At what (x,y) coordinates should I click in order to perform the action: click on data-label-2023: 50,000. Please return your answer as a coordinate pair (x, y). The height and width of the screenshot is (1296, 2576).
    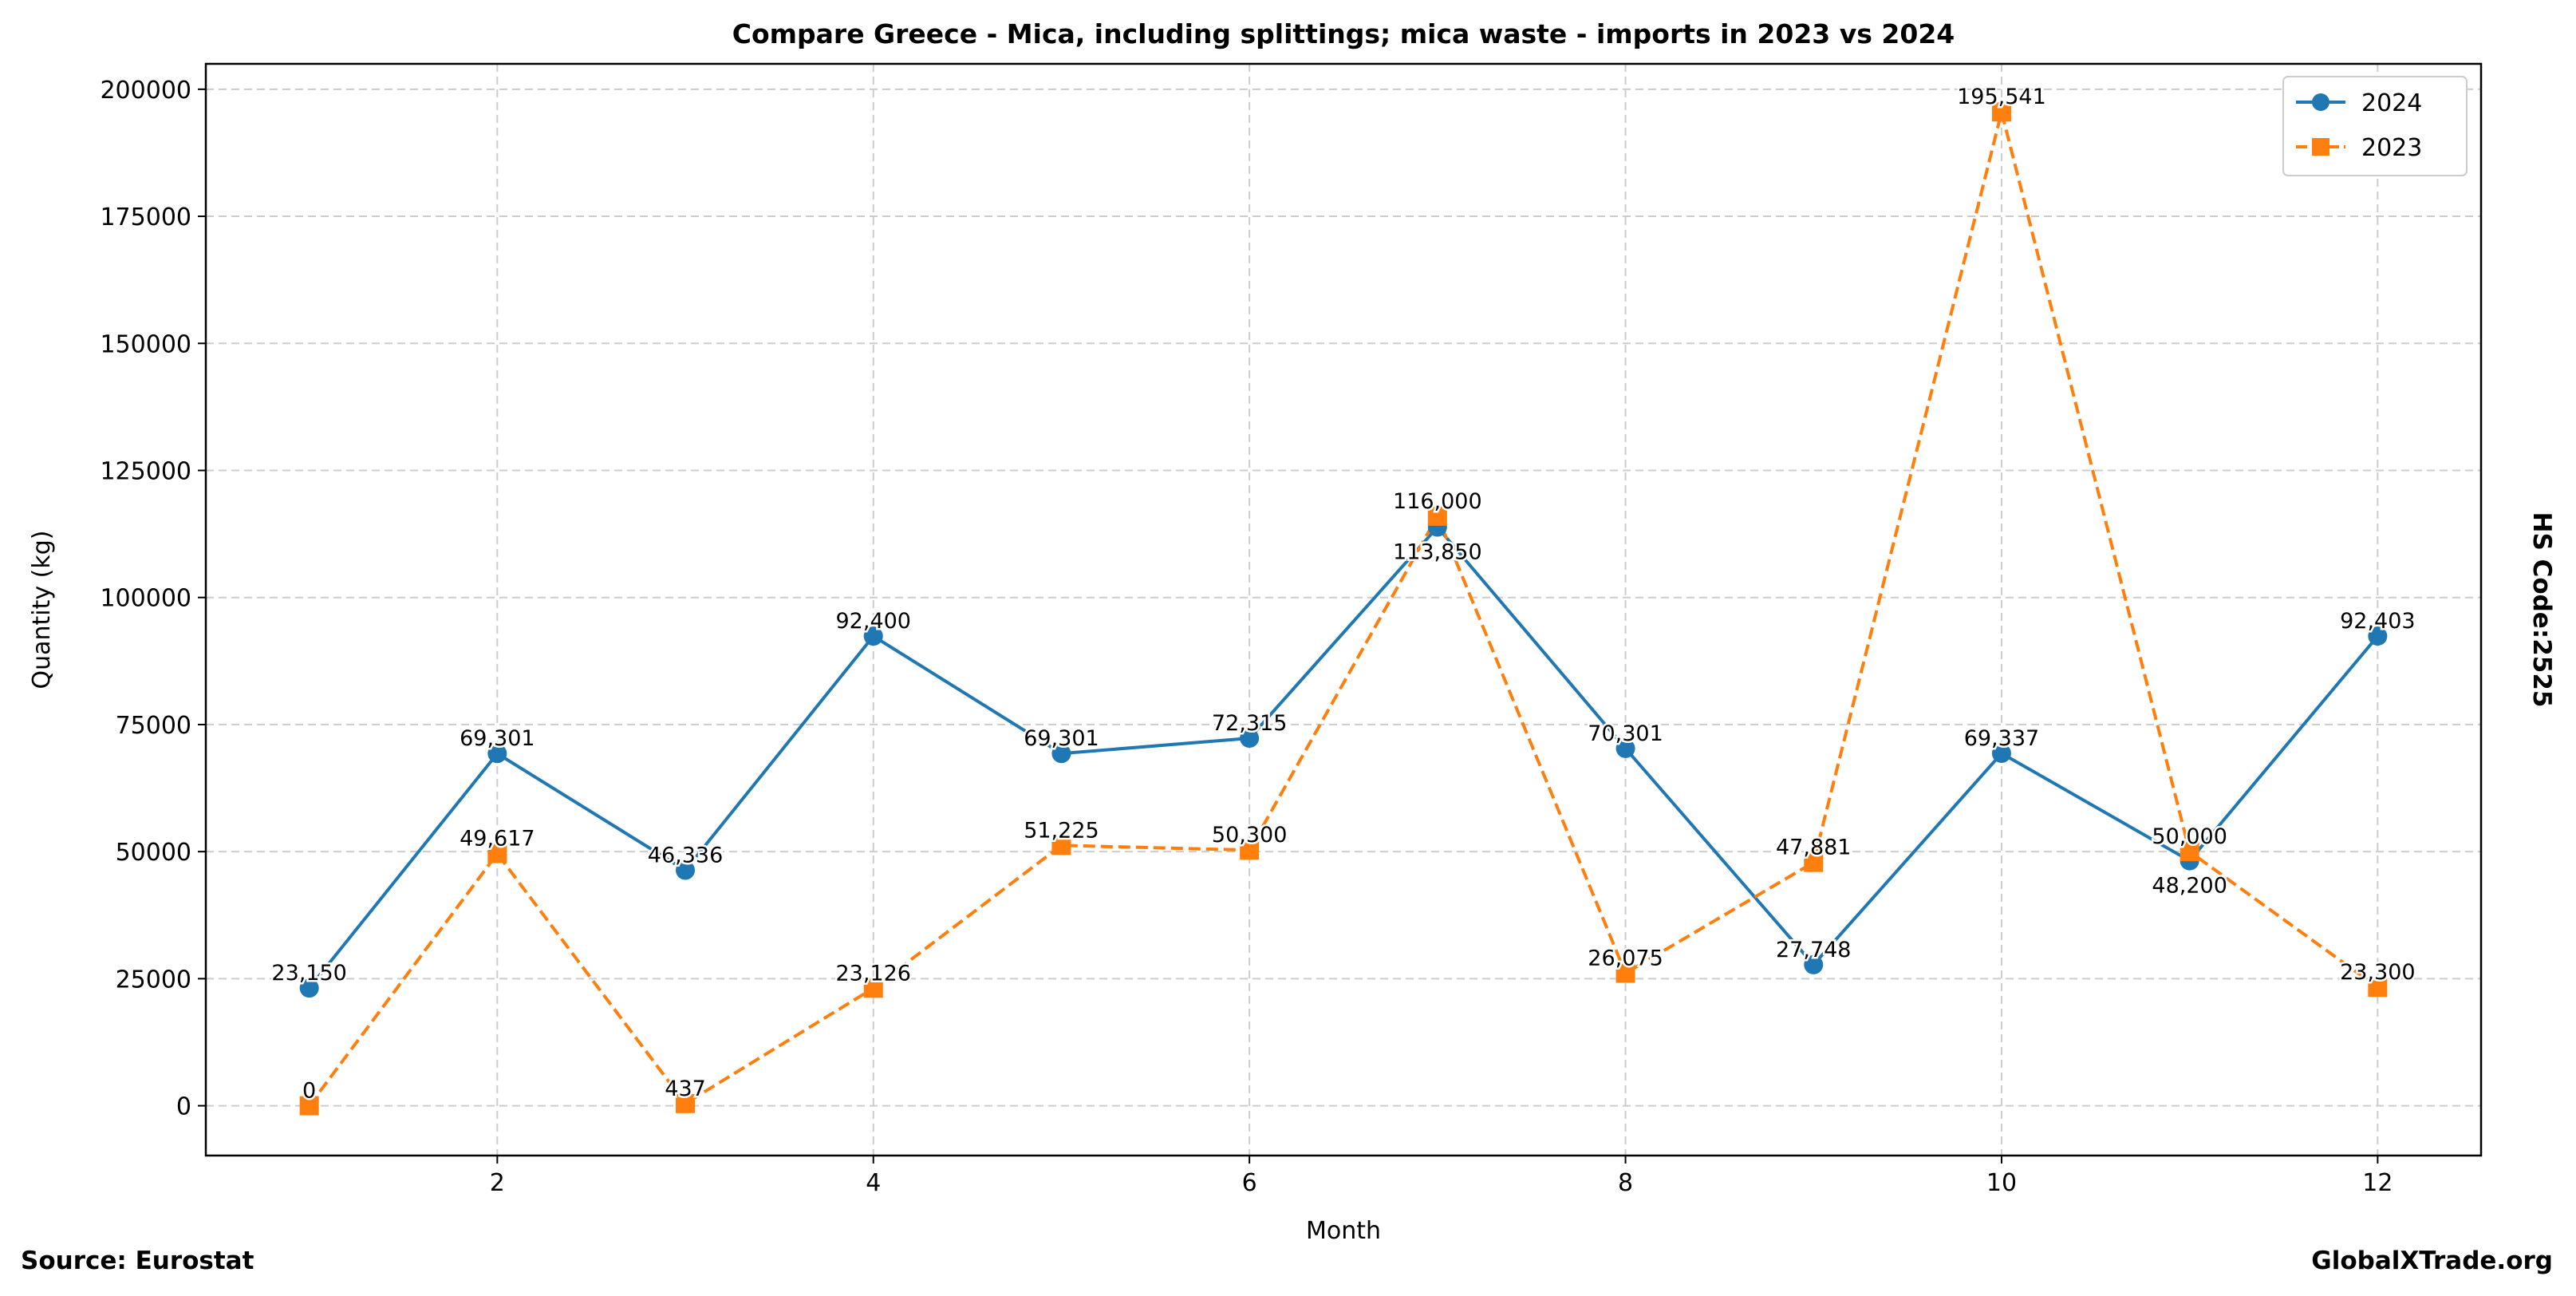
    Looking at the image, I should click on (2190, 836).